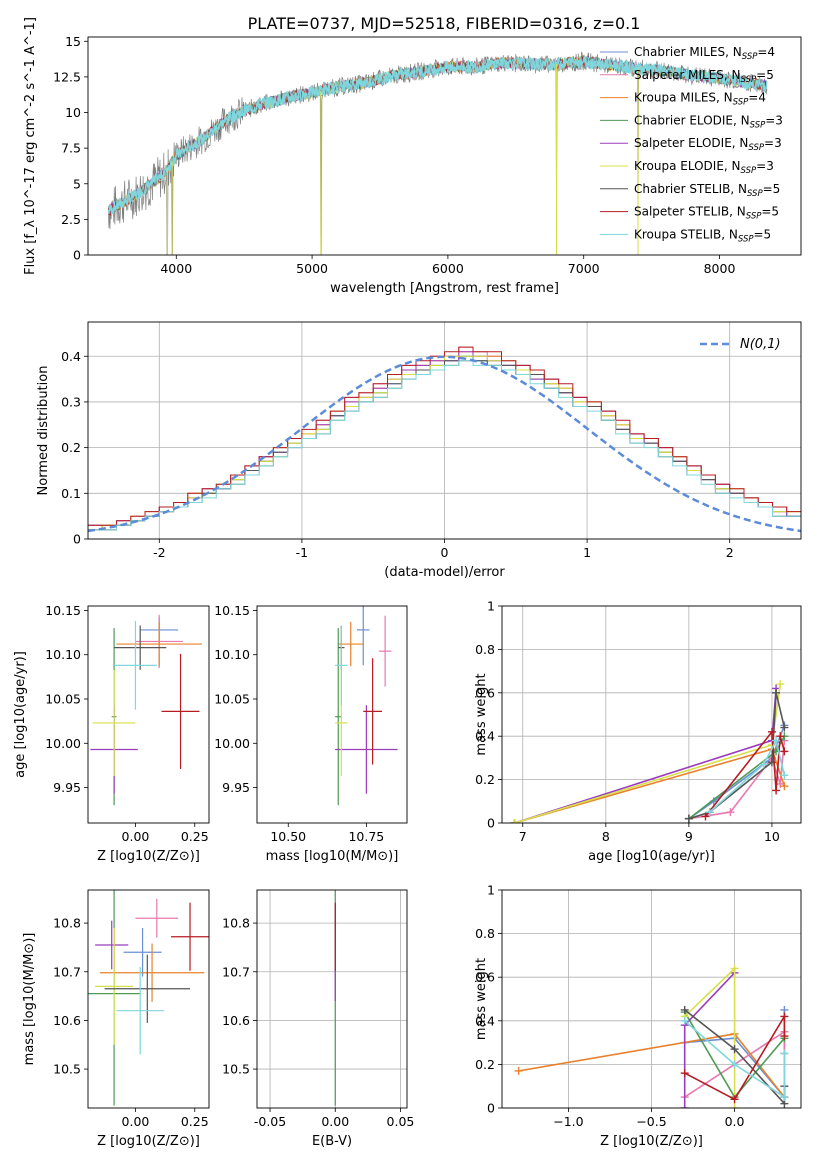  Describe the element at coordinates (71, 493) in the screenshot. I see `y-tick-label: 0.1` at that location.